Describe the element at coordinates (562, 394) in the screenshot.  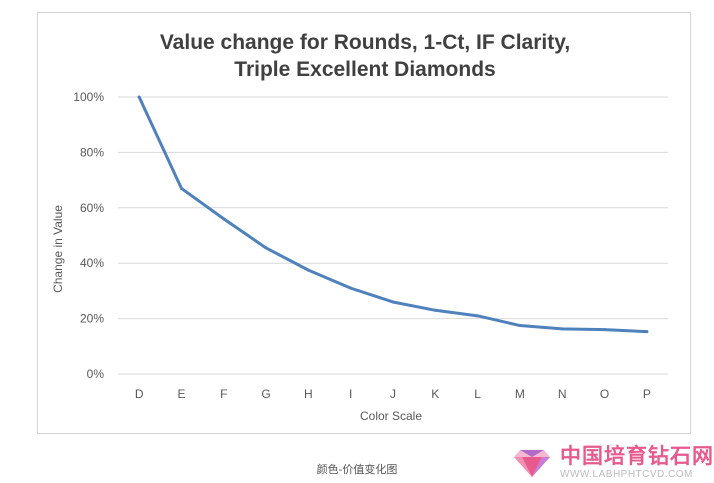
I see `x-tick-label: N` at that location.